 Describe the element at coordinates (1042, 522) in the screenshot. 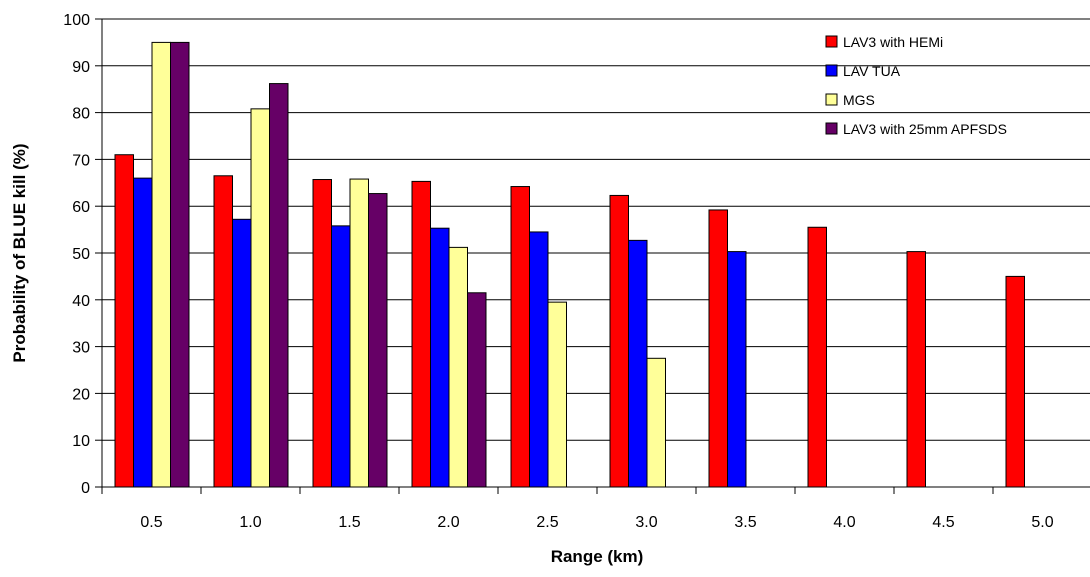

I see `x-tick-label: 5.0` at that location.